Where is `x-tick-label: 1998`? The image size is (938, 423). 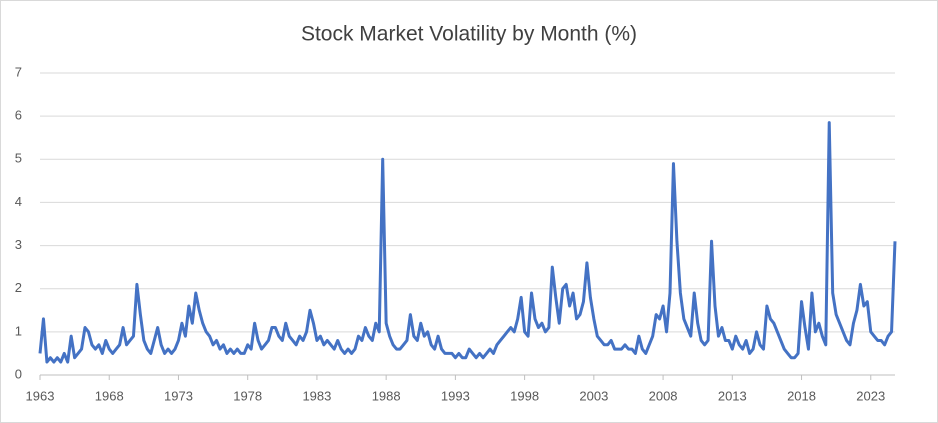 x-tick-label: 1998 is located at coordinates (524, 395).